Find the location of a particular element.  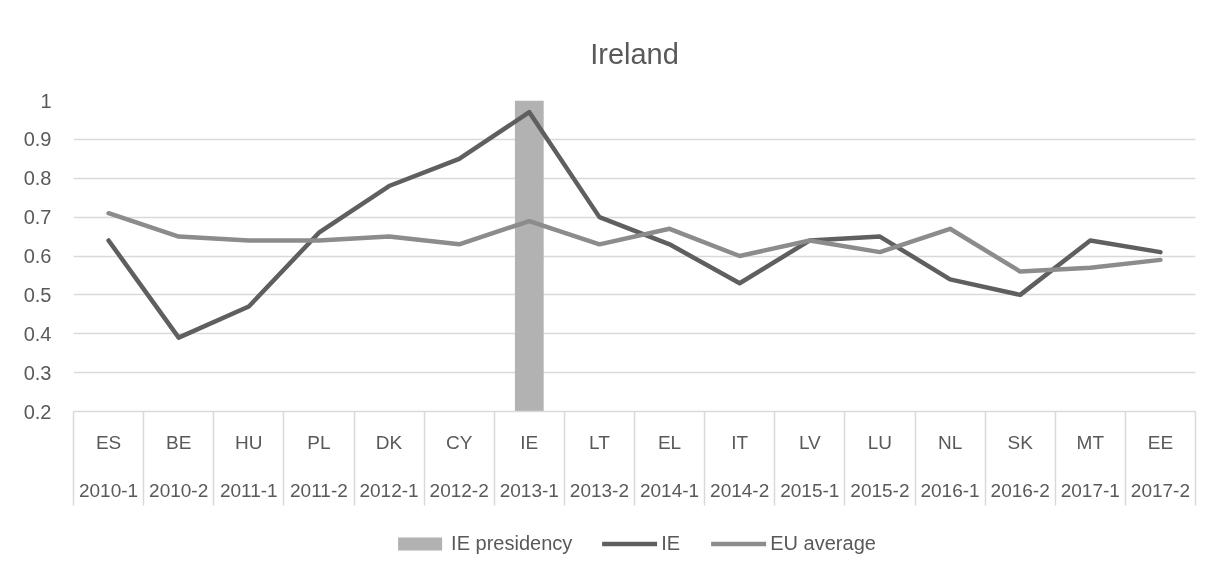

y-tick-label: 0.7 is located at coordinates (37, 217).